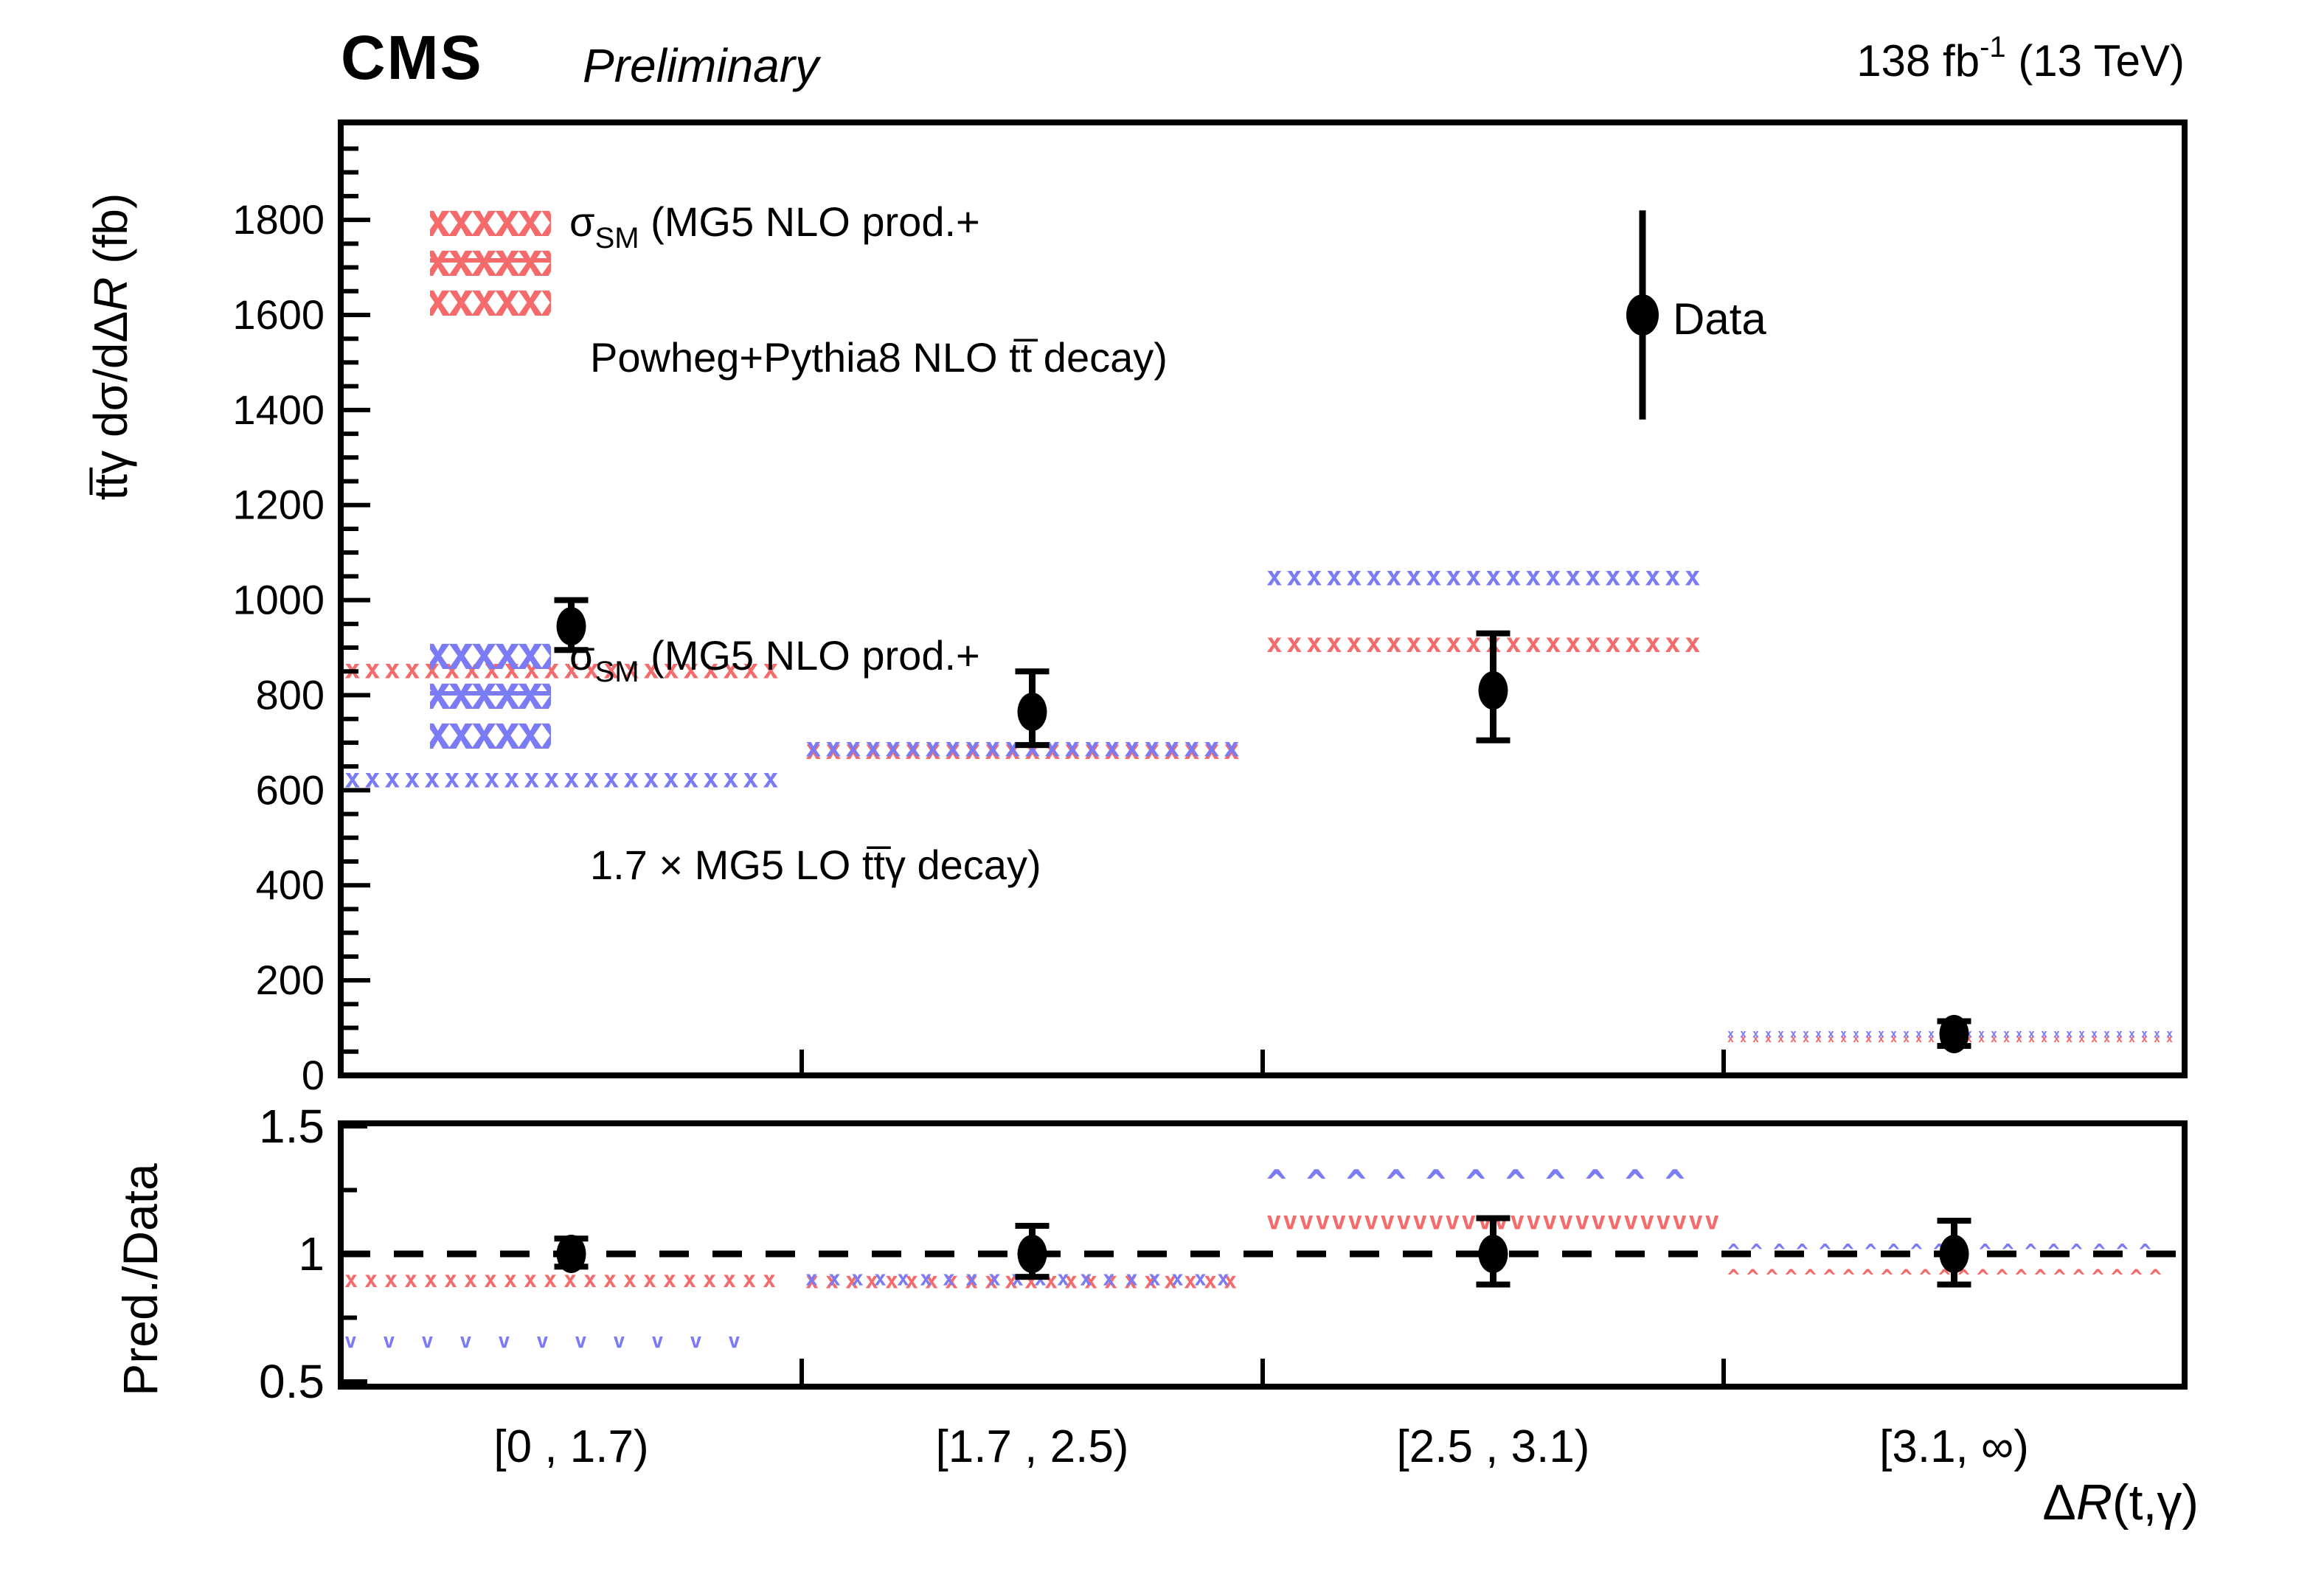  Describe the element at coordinates (1024, 750) in the screenshot. I see `red-band-bin-1: xxxxxxxxxxxxxxxxxxxxxx` at that location.